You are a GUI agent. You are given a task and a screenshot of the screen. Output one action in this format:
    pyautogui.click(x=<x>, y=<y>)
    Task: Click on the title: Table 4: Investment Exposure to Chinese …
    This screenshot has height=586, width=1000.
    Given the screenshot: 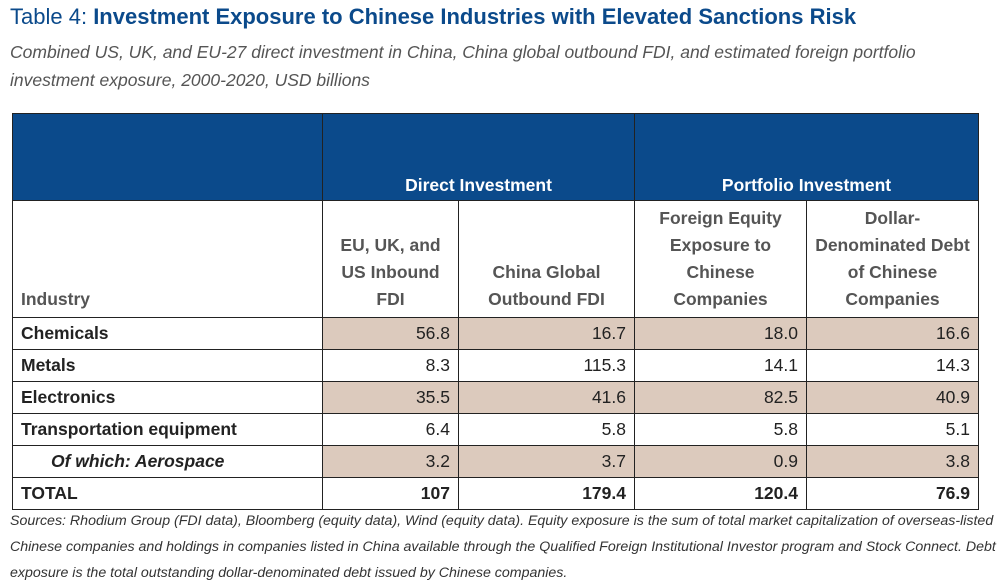 What is the action you would take?
    pyautogui.click(x=433, y=17)
    